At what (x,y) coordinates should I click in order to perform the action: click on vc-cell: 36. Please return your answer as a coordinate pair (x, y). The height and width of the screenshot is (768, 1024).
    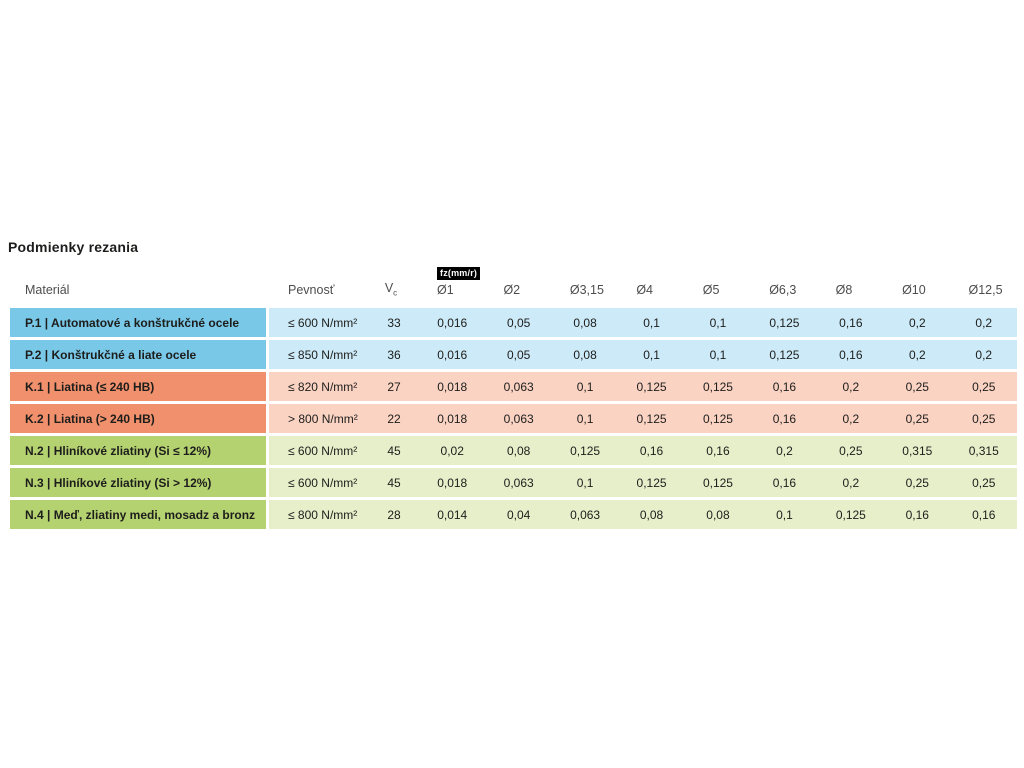
    Looking at the image, I should click on (394, 354).